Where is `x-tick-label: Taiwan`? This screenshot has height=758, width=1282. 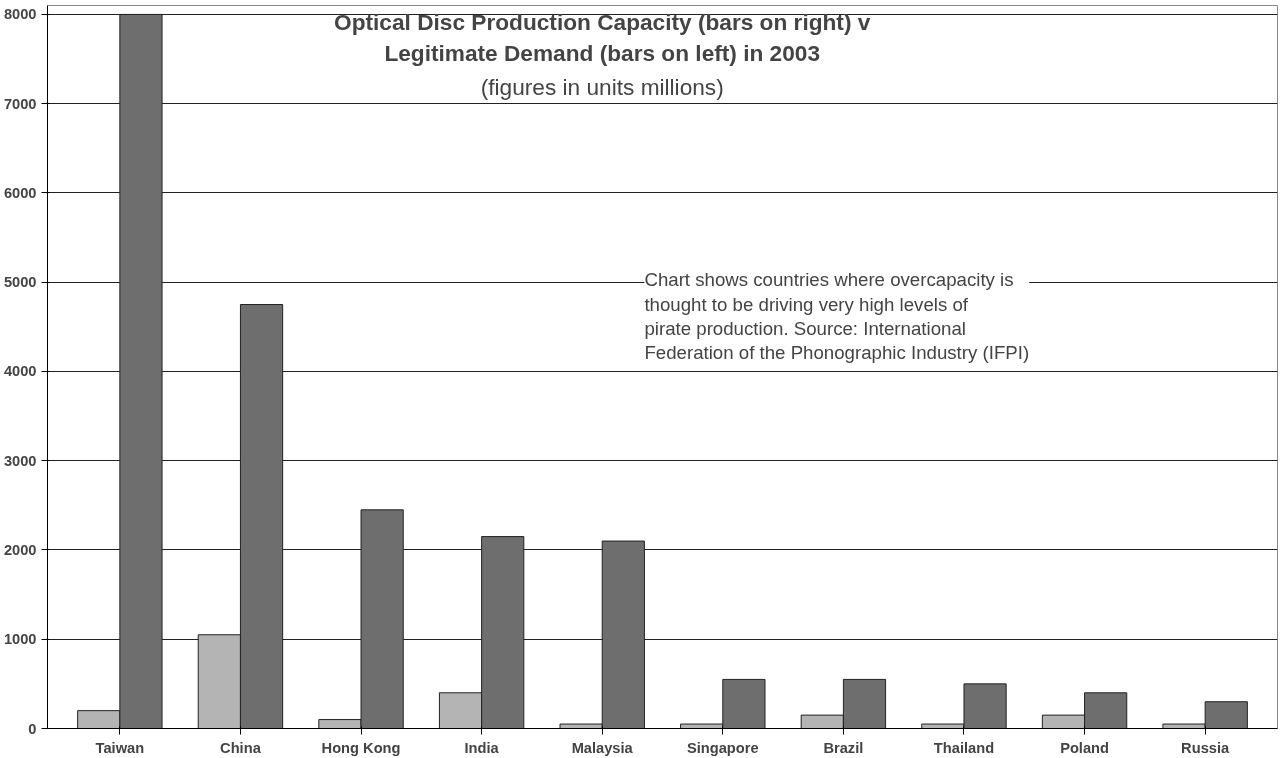
x-tick-label: Taiwan is located at coordinates (120, 747).